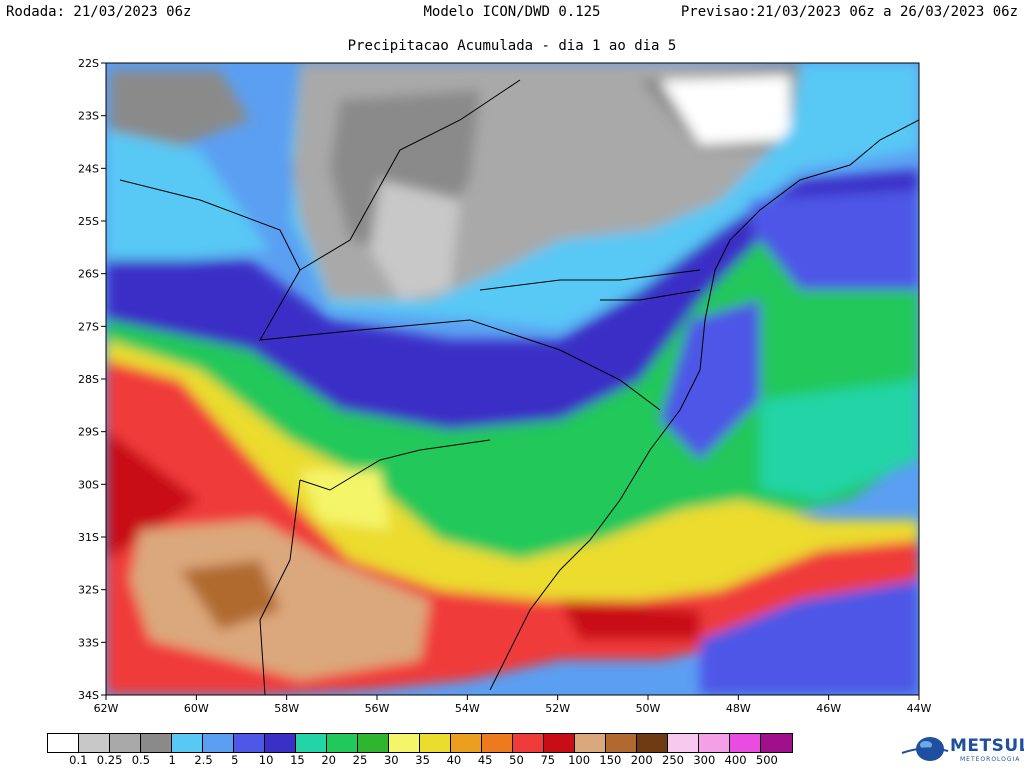 The image size is (1024, 769). I want to click on lon-tick-label: 62W, so click(106, 708).